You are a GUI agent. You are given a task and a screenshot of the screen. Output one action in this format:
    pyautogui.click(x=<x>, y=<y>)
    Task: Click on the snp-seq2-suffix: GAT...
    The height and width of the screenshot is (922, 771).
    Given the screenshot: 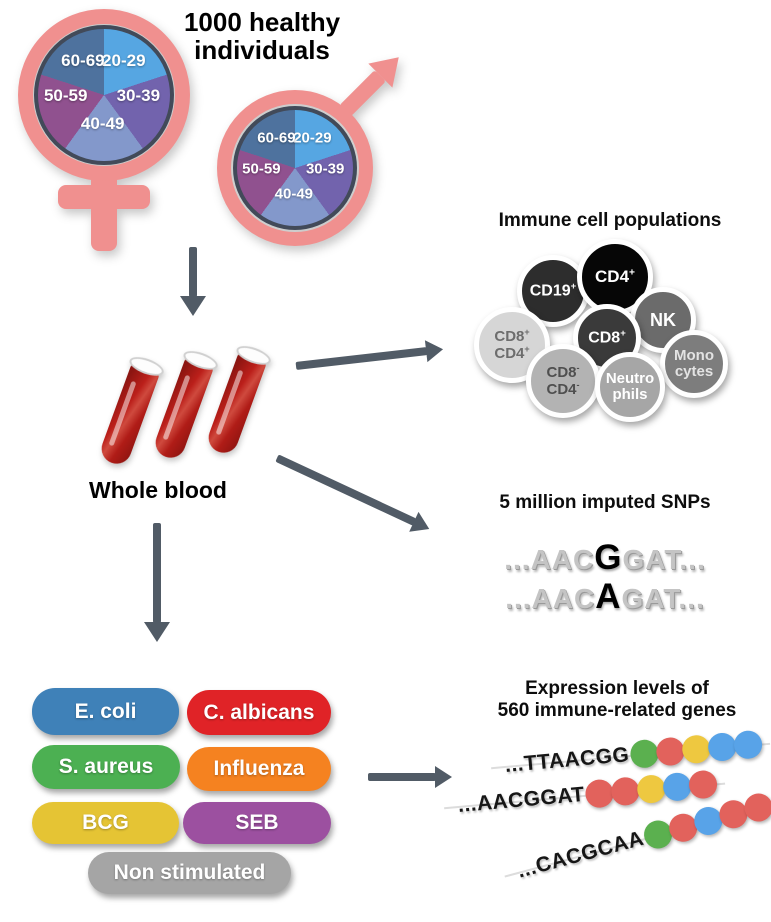 What is the action you would take?
    pyautogui.click(x=663, y=598)
    